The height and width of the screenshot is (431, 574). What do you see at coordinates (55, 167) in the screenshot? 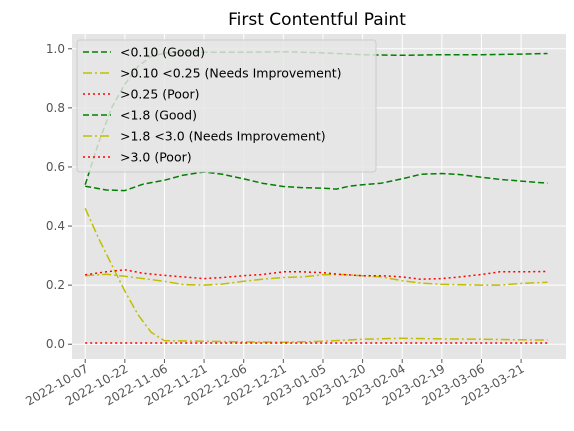
I see `y-tick-label: 0.6` at bounding box center [55, 167].